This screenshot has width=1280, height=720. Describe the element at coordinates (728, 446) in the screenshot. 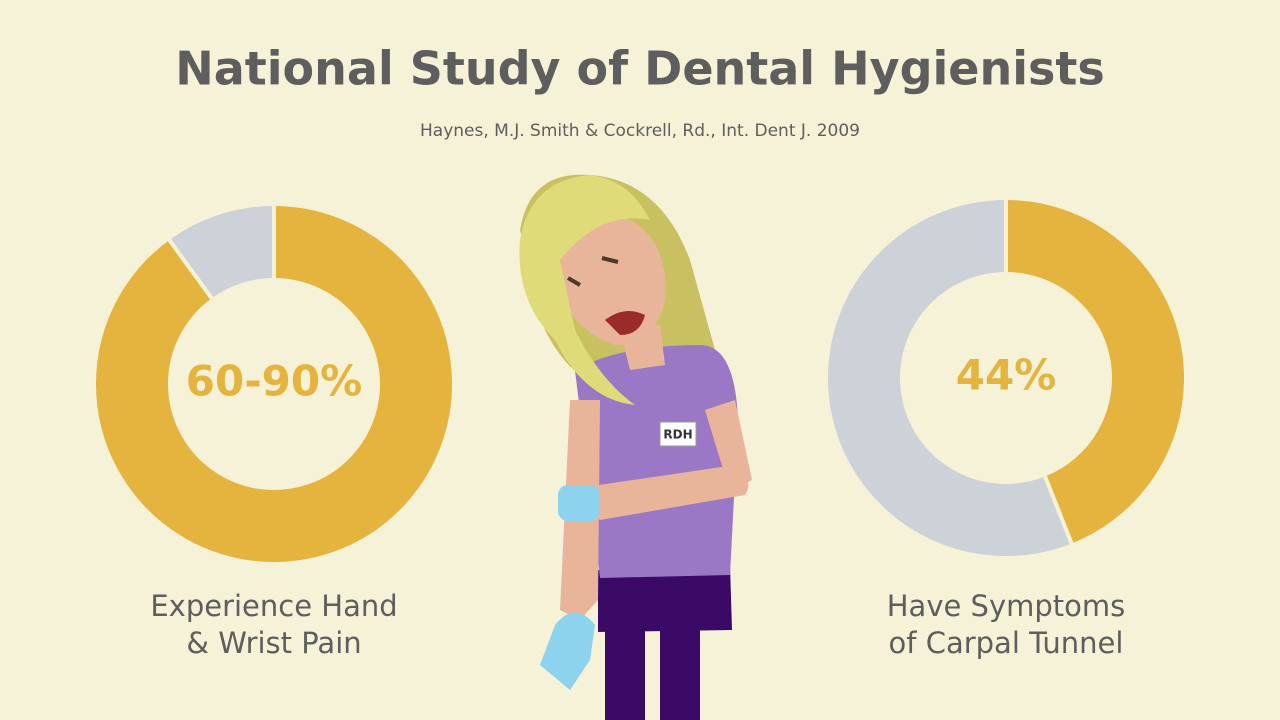

I see `arm` at that location.